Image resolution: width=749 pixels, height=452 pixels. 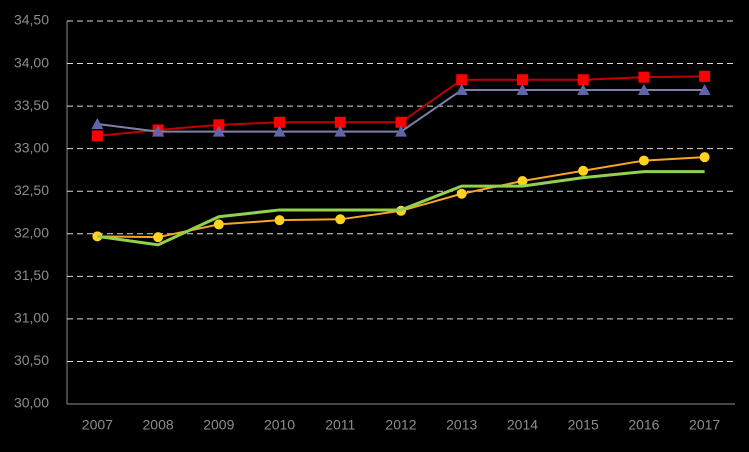 What do you see at coordinates (31, 360) in the screenshot?
I see `y-tick-label: 30,50` at bounding box center [31, 360].